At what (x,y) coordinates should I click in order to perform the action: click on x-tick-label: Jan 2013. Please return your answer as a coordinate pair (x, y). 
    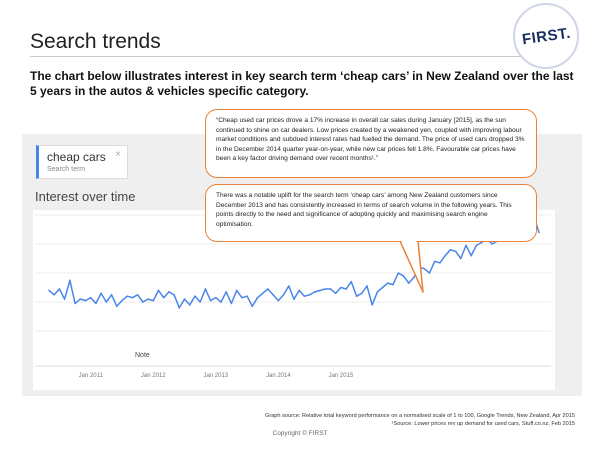
    Looking at the image, I should click on (215, 376).